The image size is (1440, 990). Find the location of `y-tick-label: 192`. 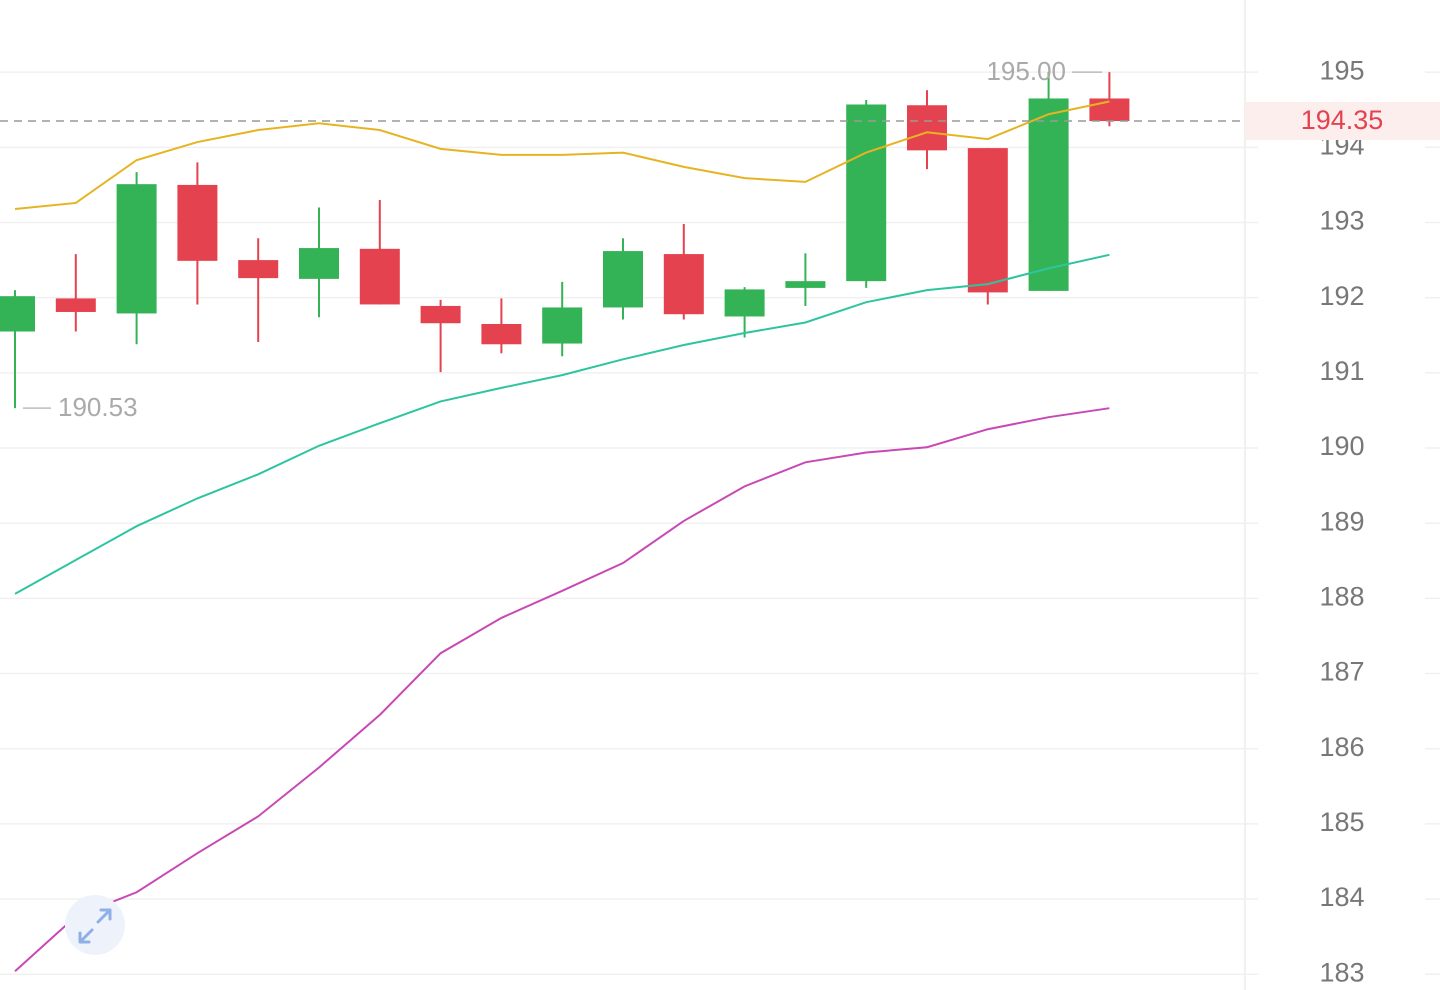

y-tick-label: 192 is located at coordinates (1341, 296).